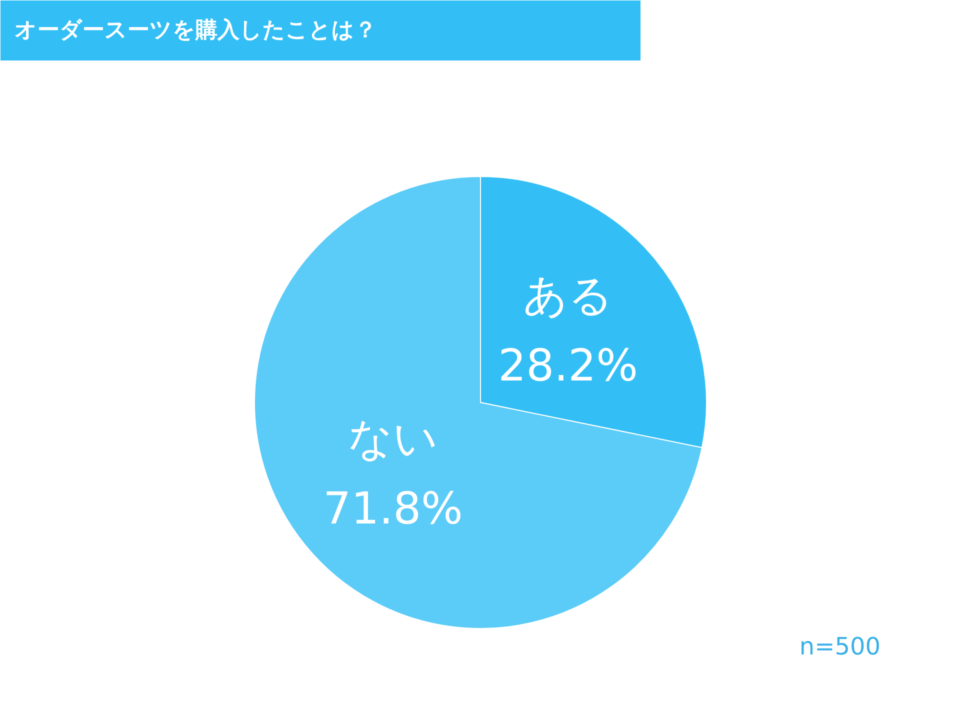  Describe the element at coordinates (568, 296) in the screenshot. I see `slice-label: ある` at that location.